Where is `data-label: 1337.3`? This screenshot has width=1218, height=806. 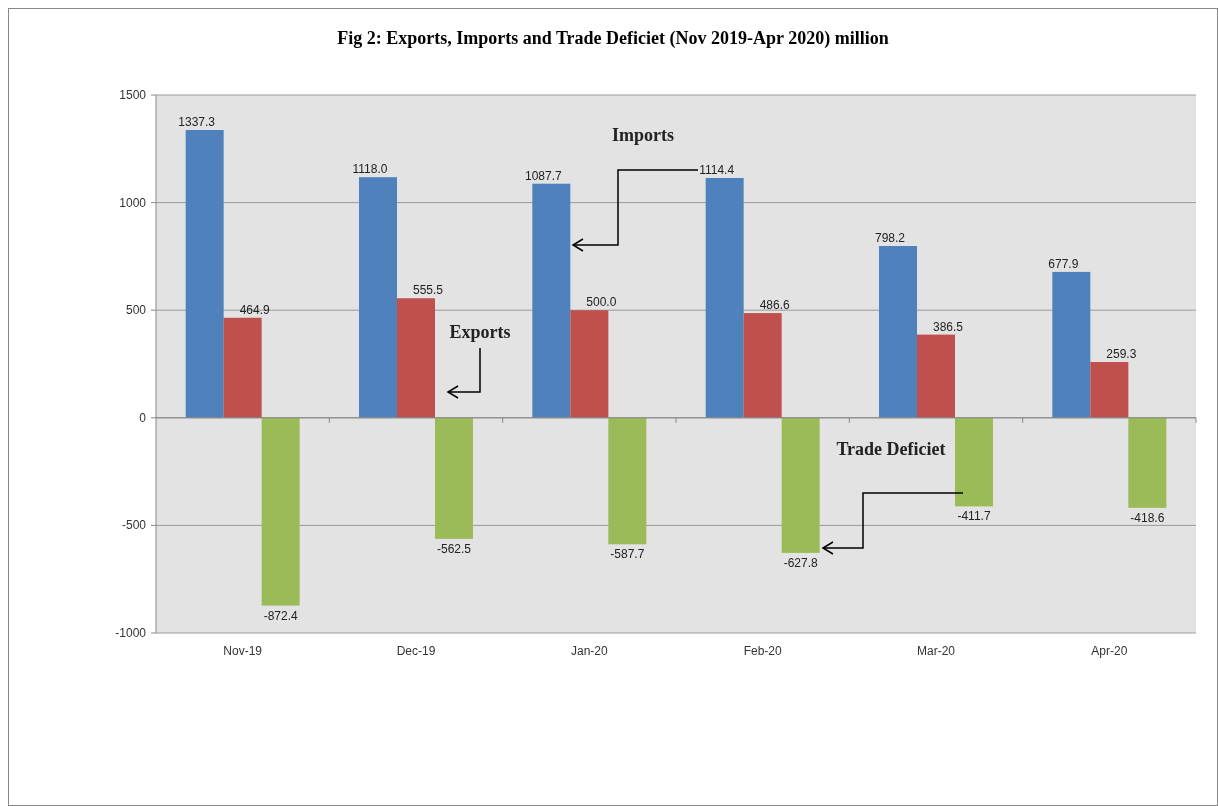 data-label: 1337.3 is located at coordinates (197, 122).